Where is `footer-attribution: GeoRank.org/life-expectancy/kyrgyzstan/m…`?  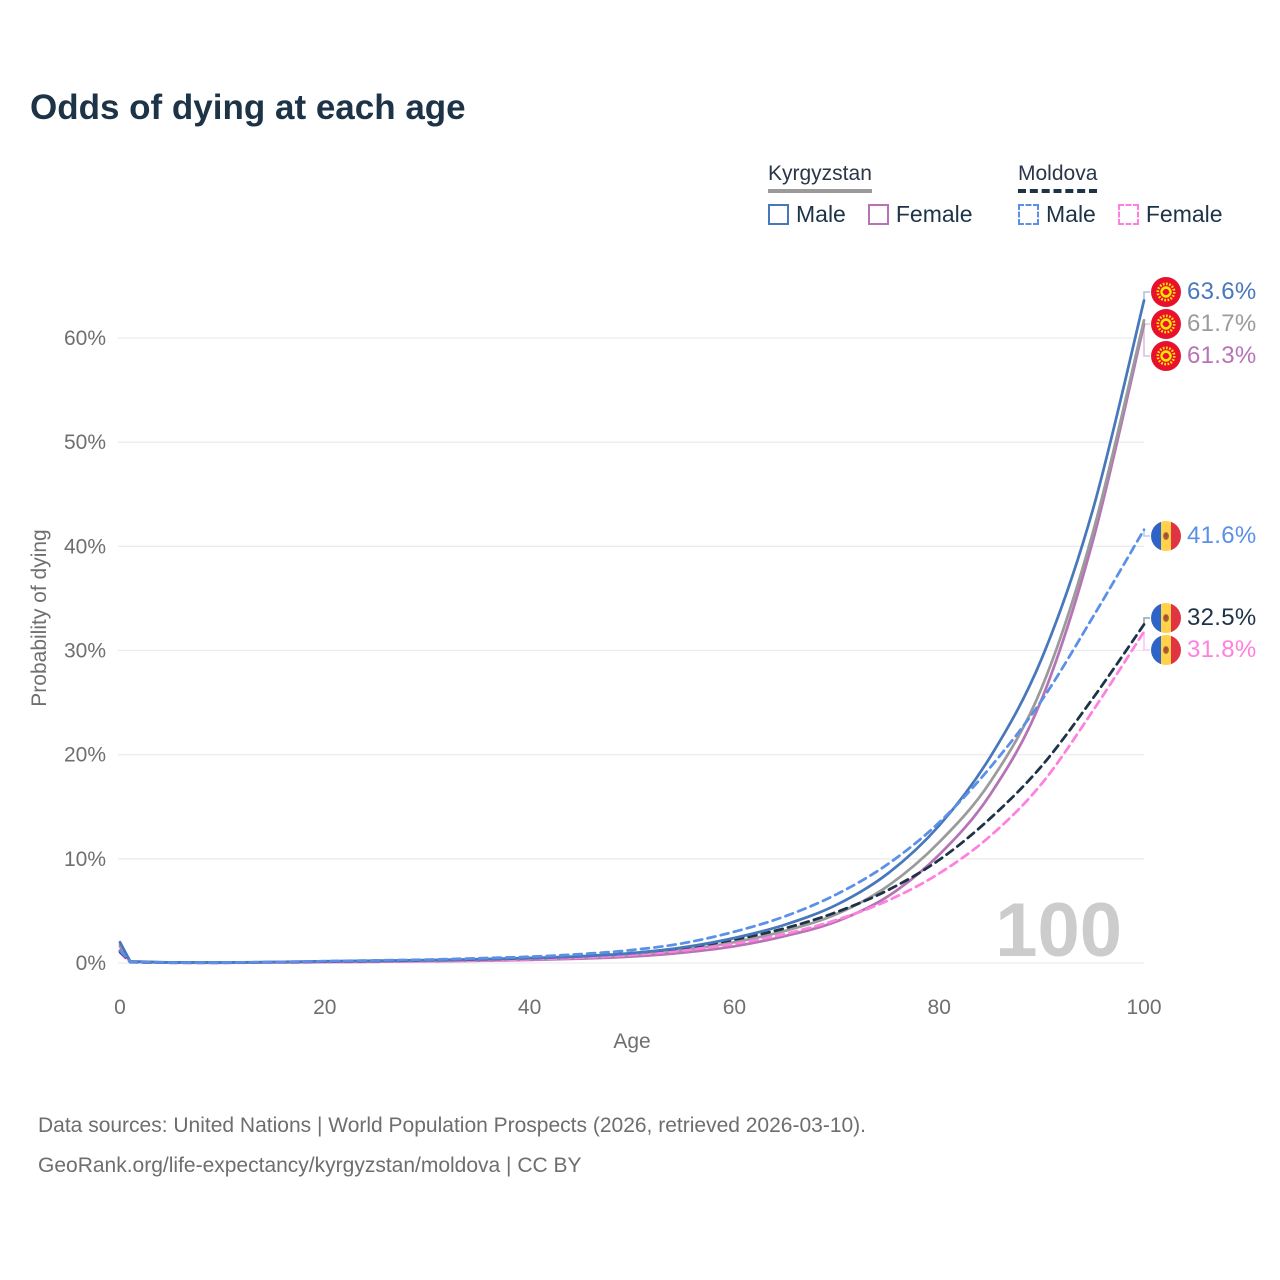
footer-attribution: GeoRank.org/life-expectancy/kyrgyzstan/m… is located at coordinates (310, 1165).